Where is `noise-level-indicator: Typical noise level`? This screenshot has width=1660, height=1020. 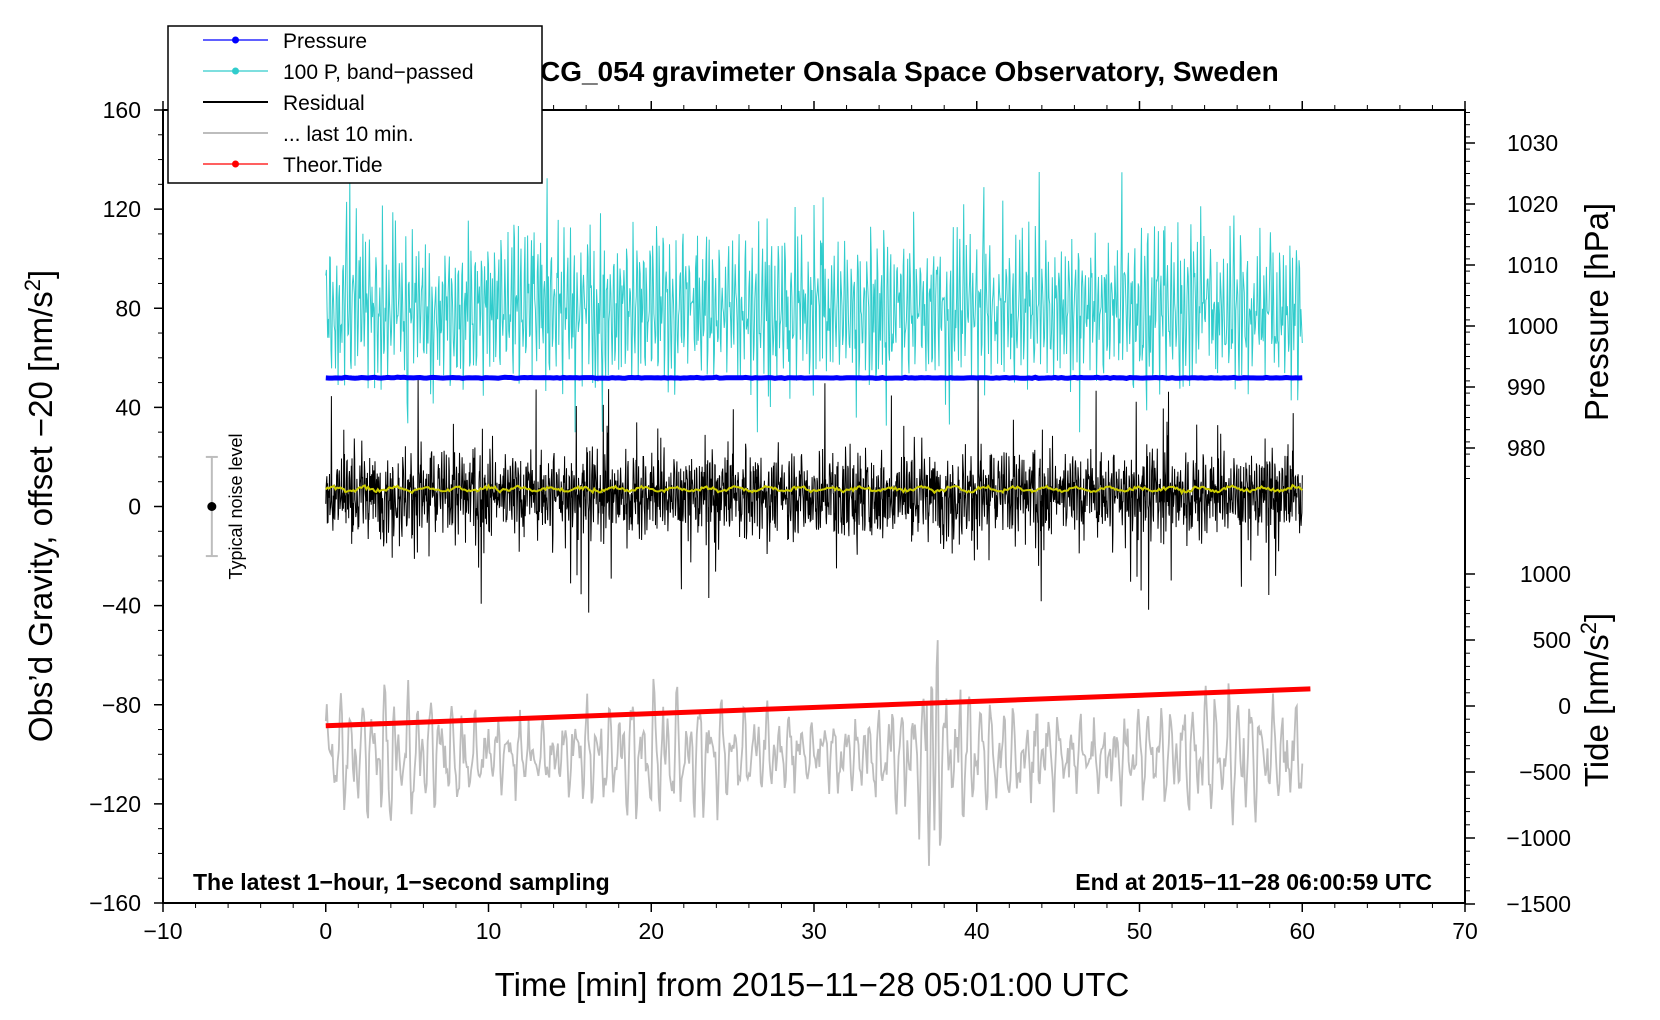
noise-level-indicator: Typical noise level is located at coordinates (225, 506).